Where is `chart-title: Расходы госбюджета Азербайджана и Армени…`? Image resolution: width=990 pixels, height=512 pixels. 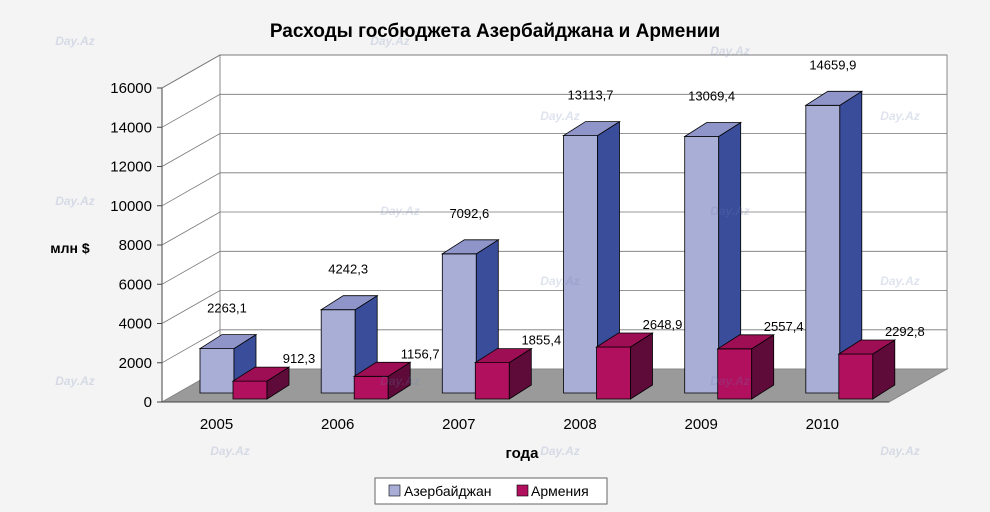 chart-title: Расходы госбюджета Азербайджана и Армени… is located at coordinates (495, 31).